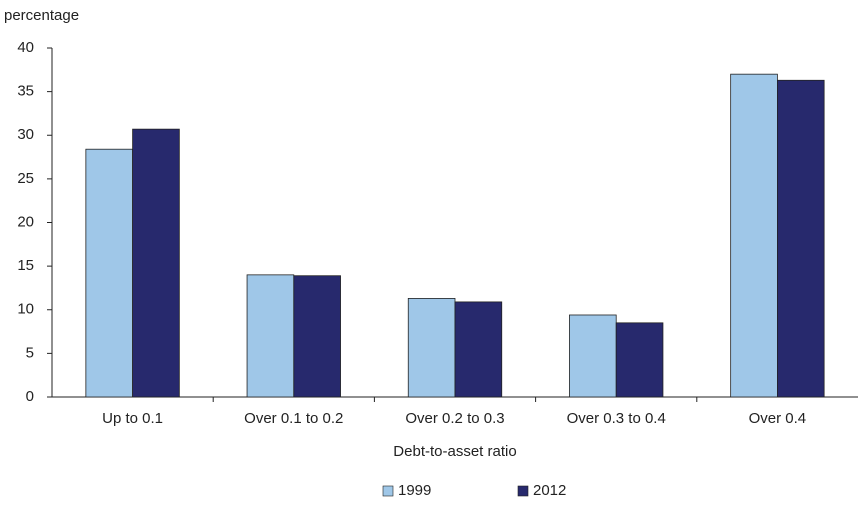 This screenshot has height=507, width=864. I want to click on x-tick-label: Up to 0.1, so click(132, 418).